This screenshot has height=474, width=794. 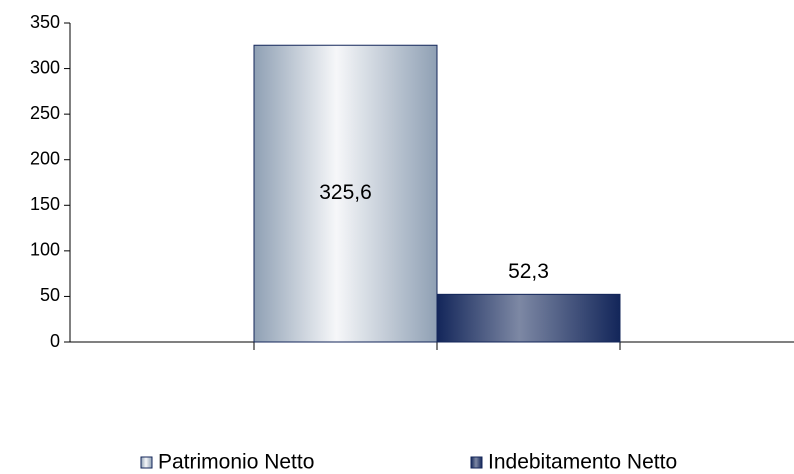 What do you see at coordinates (236, 462) in the screenshot?
I see `legend-label: Patrimonio Netto` at bounding box center [236, 462].